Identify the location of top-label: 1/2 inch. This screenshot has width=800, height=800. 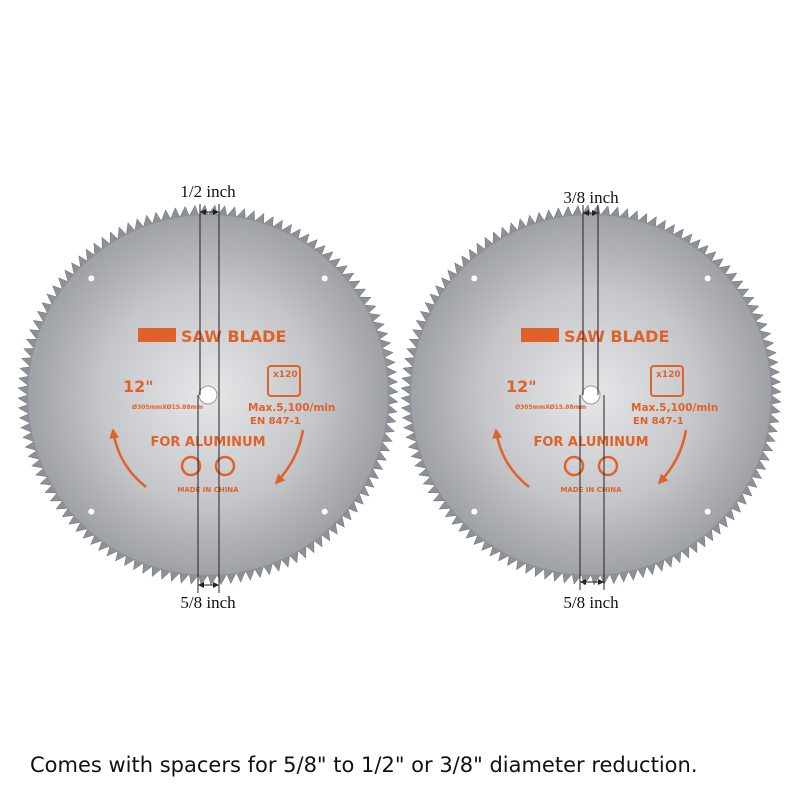
(208, 191).